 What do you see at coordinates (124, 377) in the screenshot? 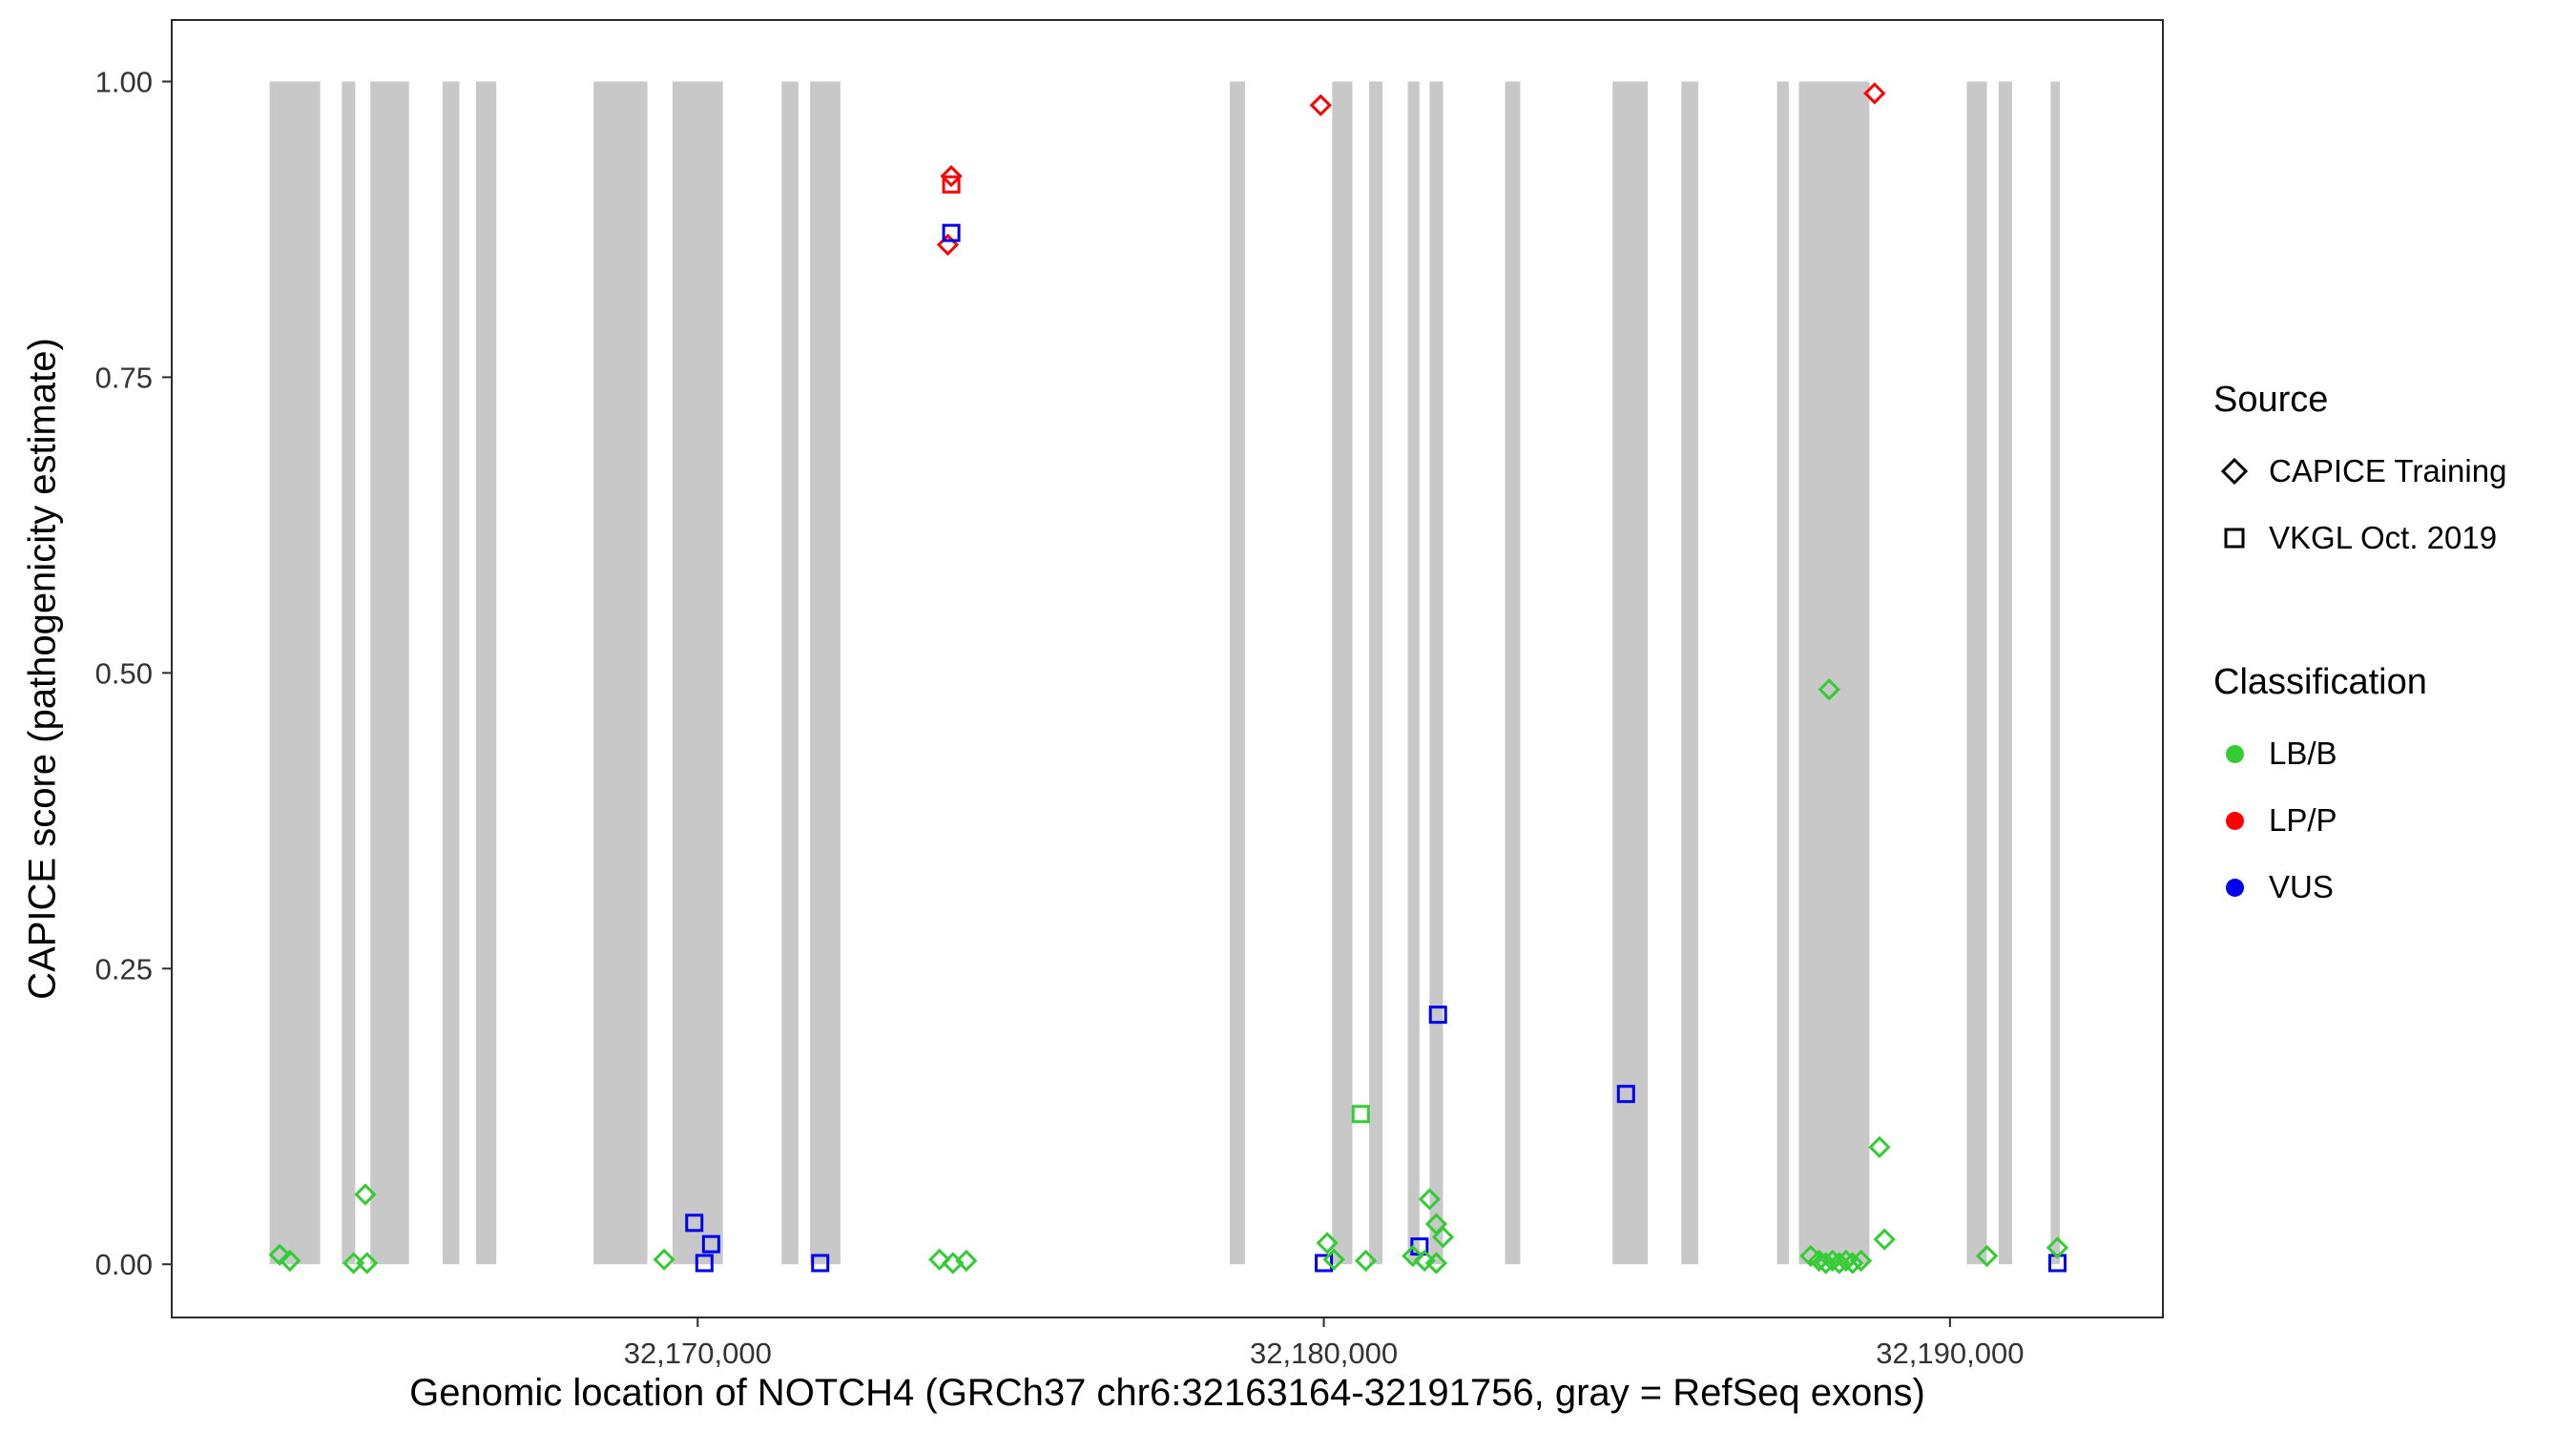
I see `y-tick-label: 0.75` at bounding box center [124, 377].